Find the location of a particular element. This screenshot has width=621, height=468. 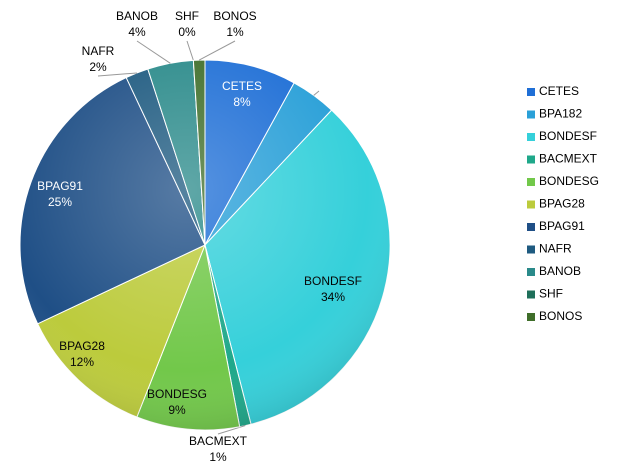

legend-label: BONDESG is located at coordinates (569, 181).